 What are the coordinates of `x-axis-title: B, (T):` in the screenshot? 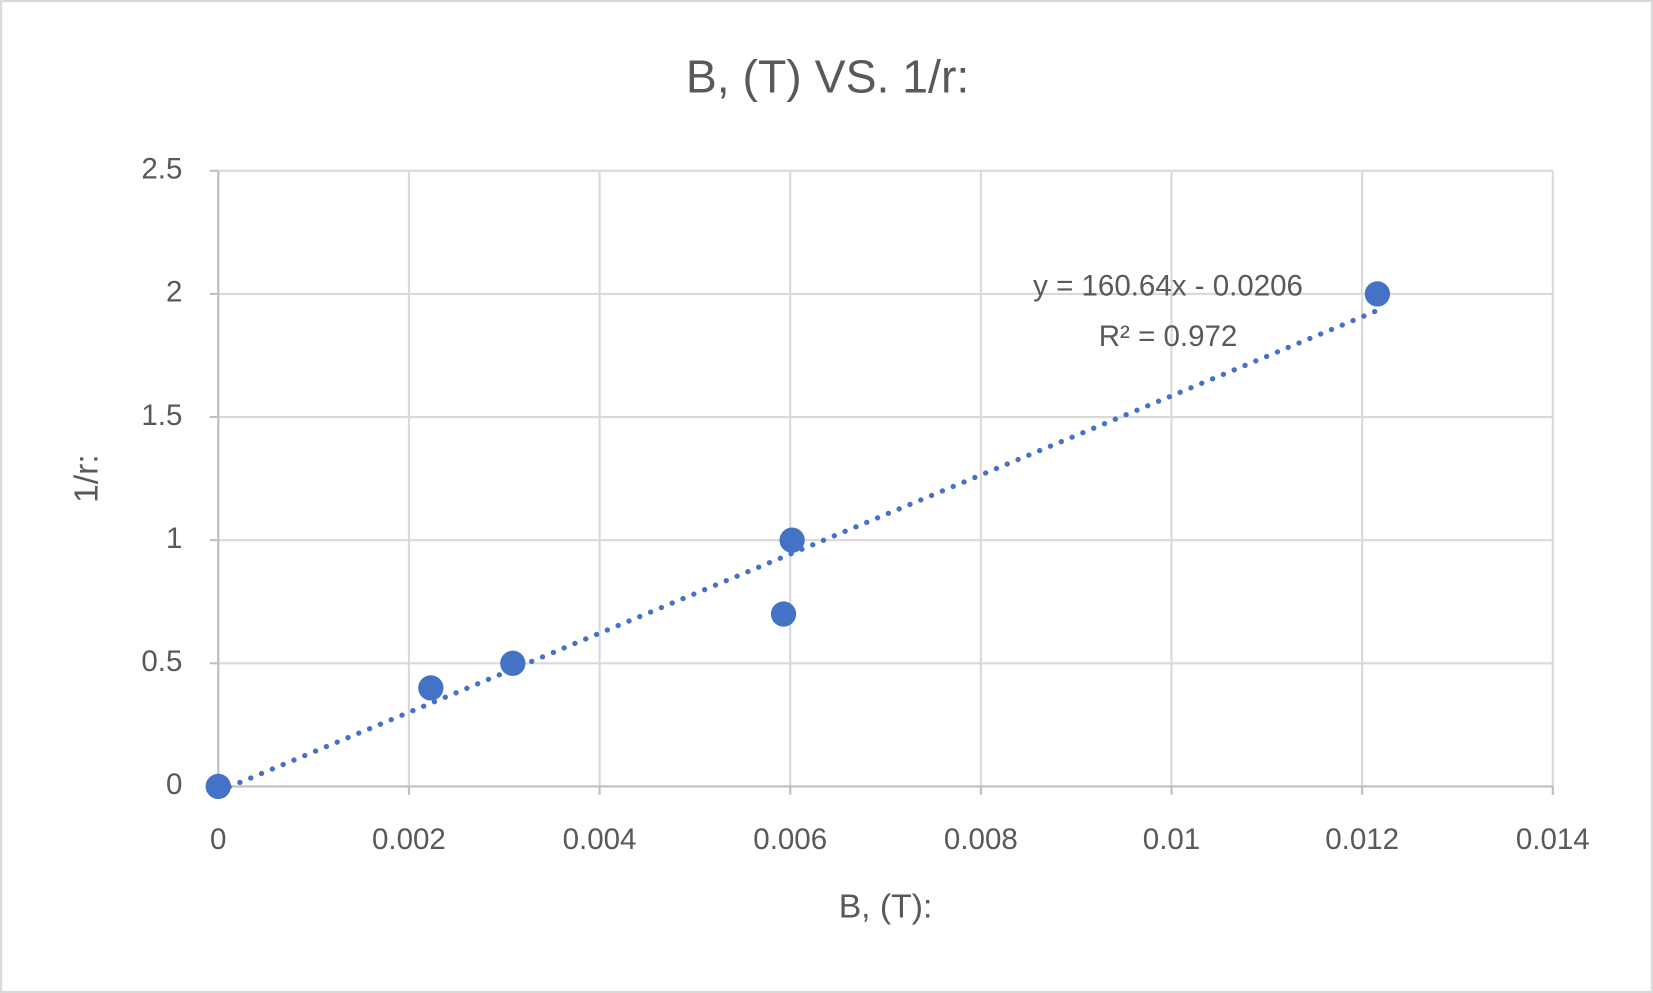 It's located at (886, 907).